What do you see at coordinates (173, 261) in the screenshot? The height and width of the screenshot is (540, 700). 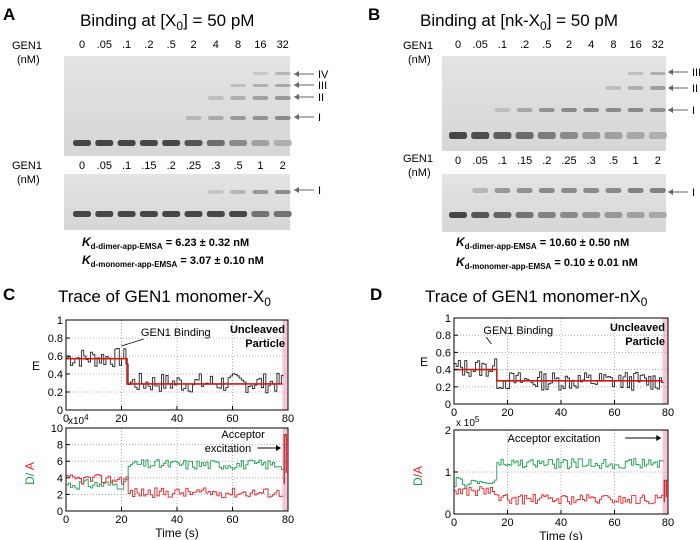 I see `kd-monomer-a: Kd-monomer-app-EMSA = 3.07 ± 0.10 nM` at bounding box center [173, 261].